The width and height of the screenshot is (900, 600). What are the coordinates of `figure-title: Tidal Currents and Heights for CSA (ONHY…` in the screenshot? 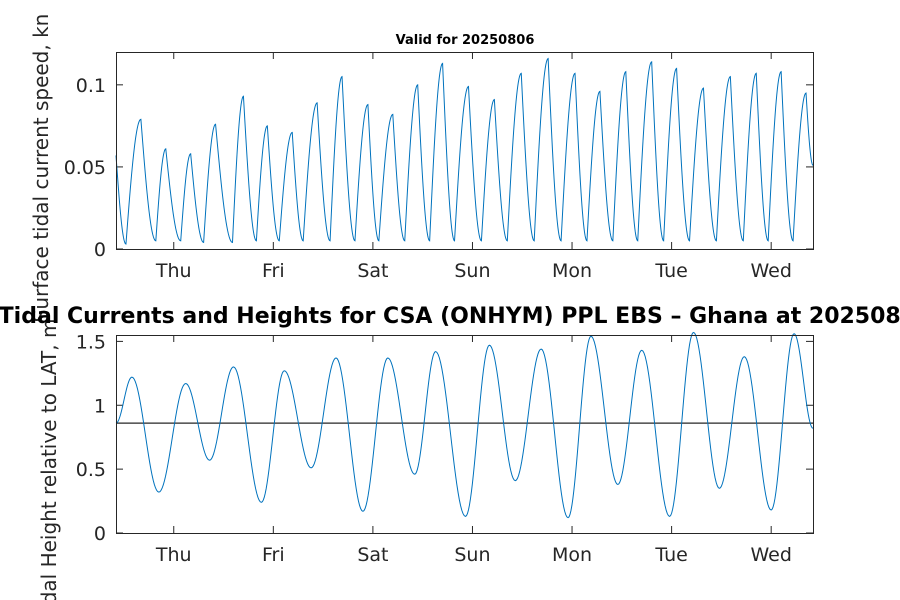 It's located at (450, 316).